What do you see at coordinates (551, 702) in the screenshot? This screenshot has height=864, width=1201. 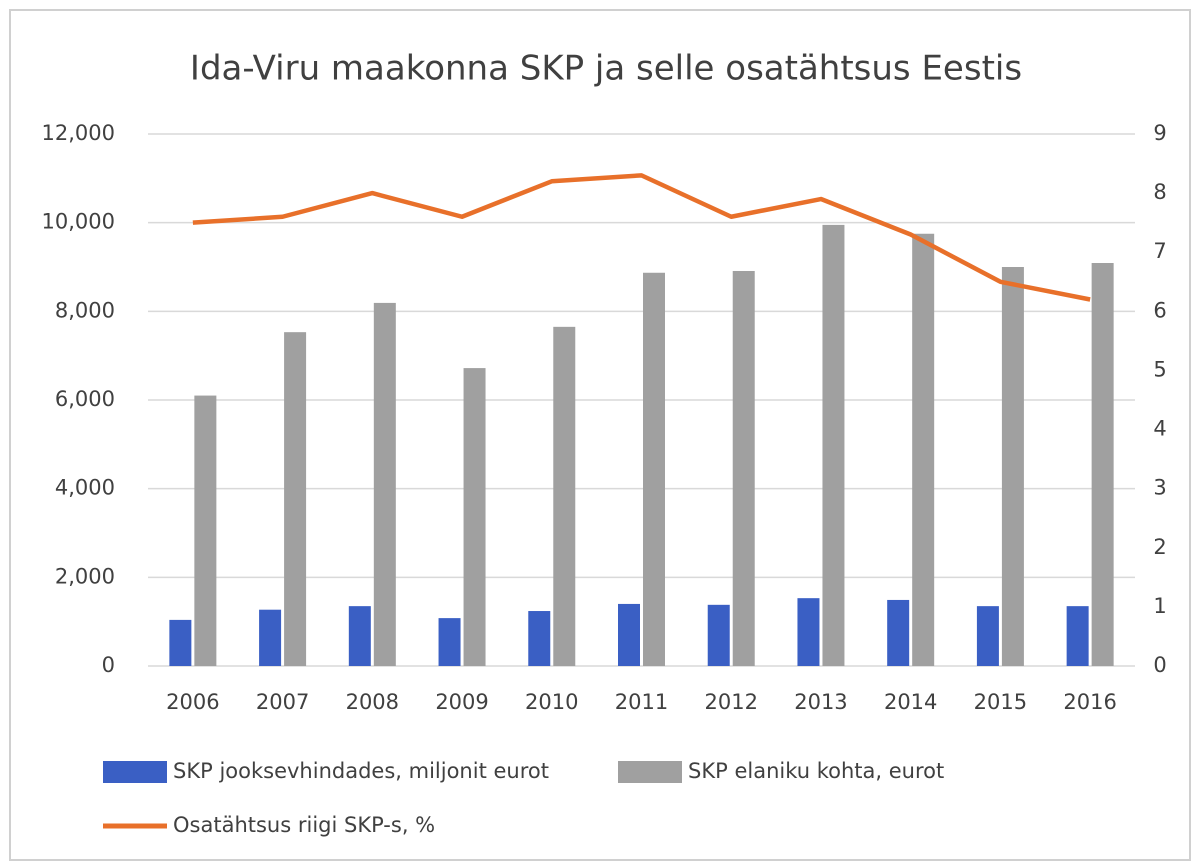 I see `x-tick-label: 2010` at bounding box center [551, 702].